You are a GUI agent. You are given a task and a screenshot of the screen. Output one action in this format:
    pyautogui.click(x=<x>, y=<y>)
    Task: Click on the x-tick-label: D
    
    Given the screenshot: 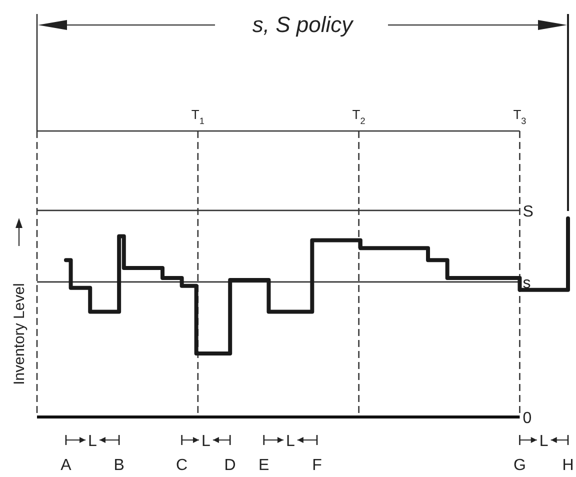 What is the action you would take?
    pyautogui.click(x=230, y=465)
    